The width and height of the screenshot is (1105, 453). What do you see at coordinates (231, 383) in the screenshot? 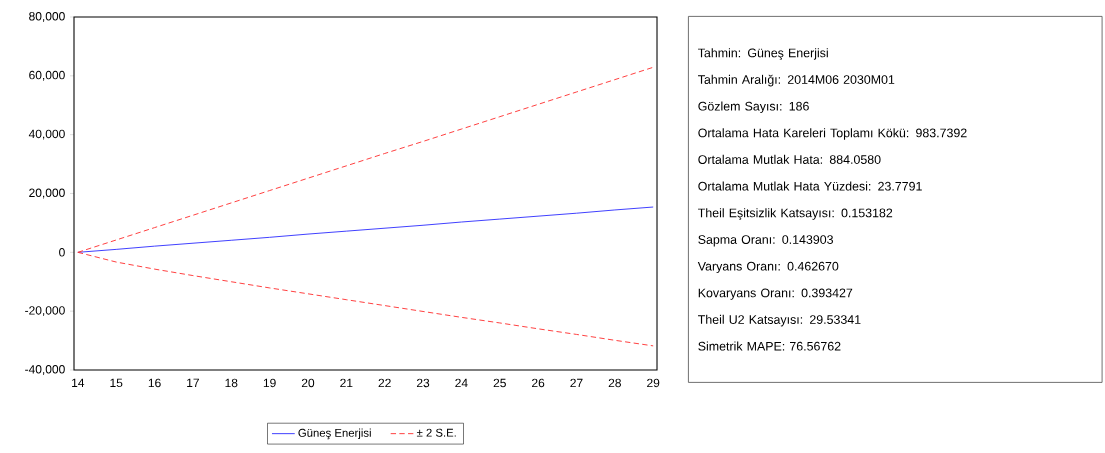
I see `x-tick-label: 18` at bounding box center [231, 383].